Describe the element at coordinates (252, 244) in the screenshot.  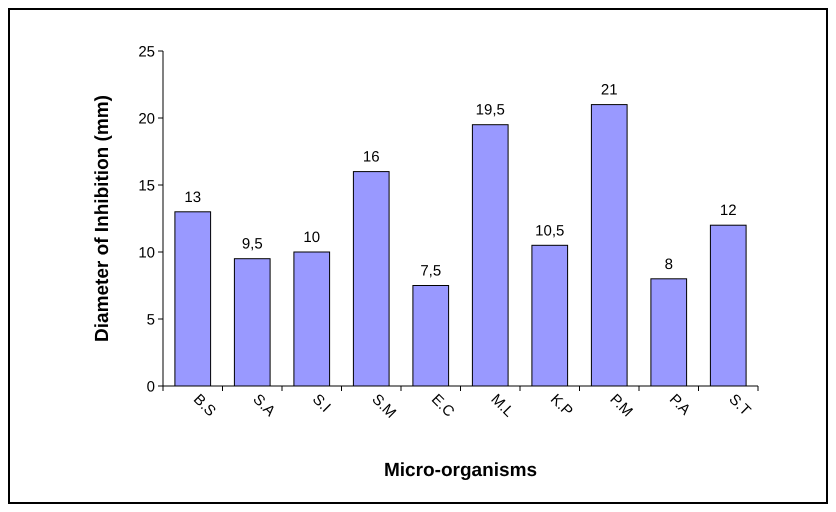
I see `data-label: 9,5` at that location.